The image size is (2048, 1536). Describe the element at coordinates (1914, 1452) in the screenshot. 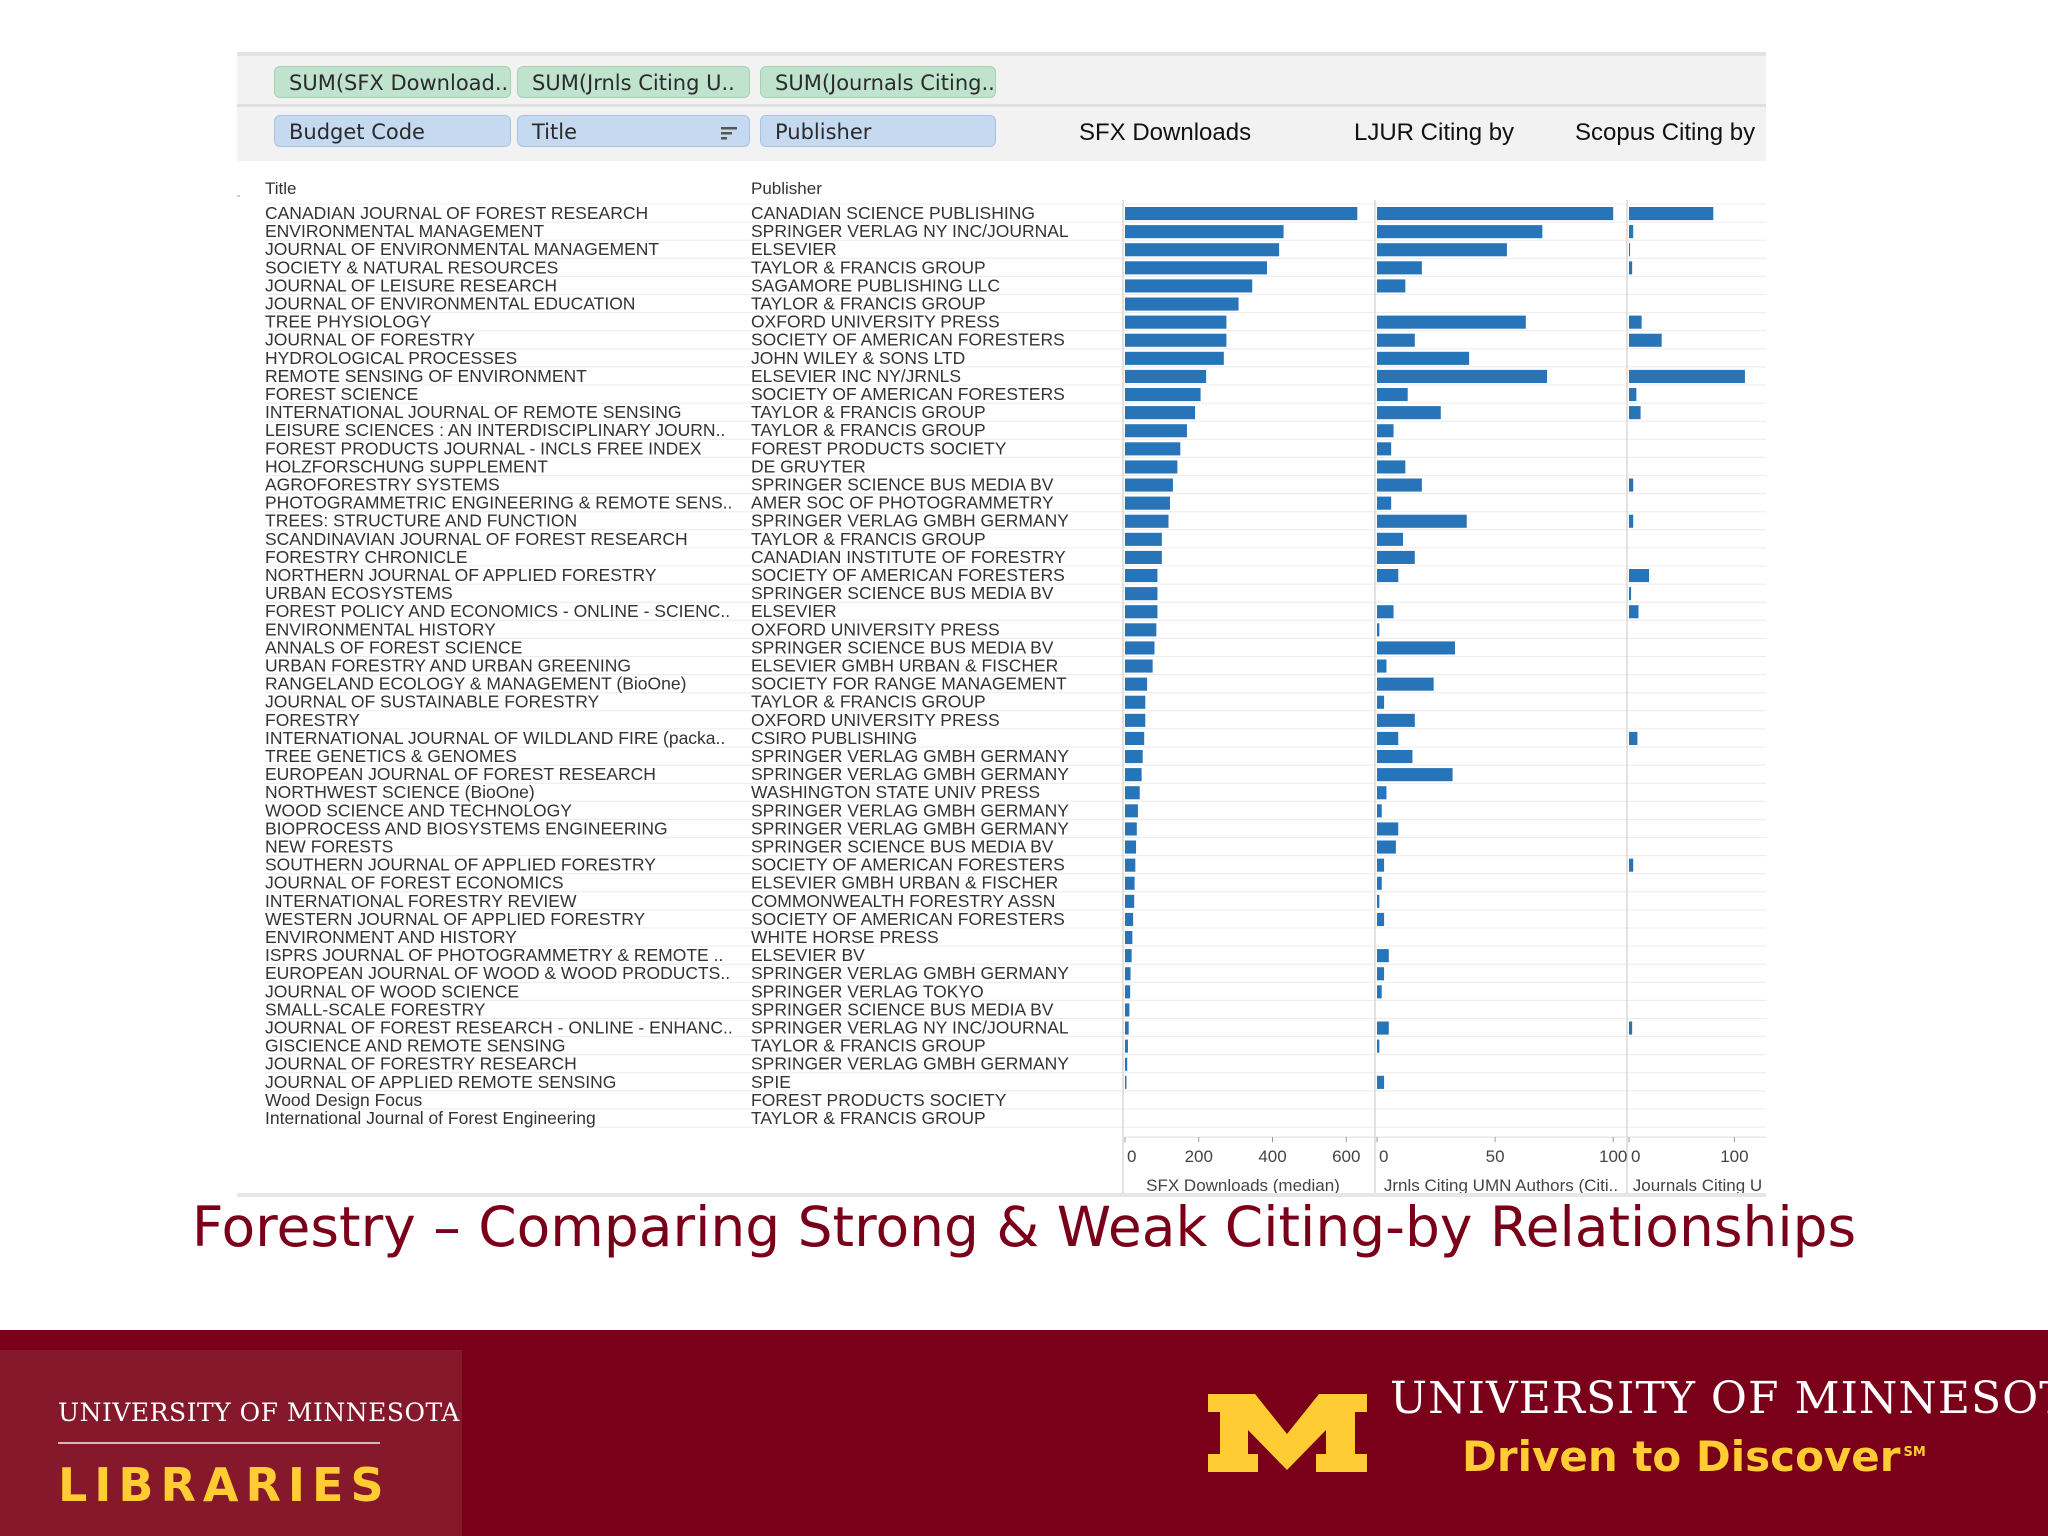

I see `service-mark: SM` at that location.